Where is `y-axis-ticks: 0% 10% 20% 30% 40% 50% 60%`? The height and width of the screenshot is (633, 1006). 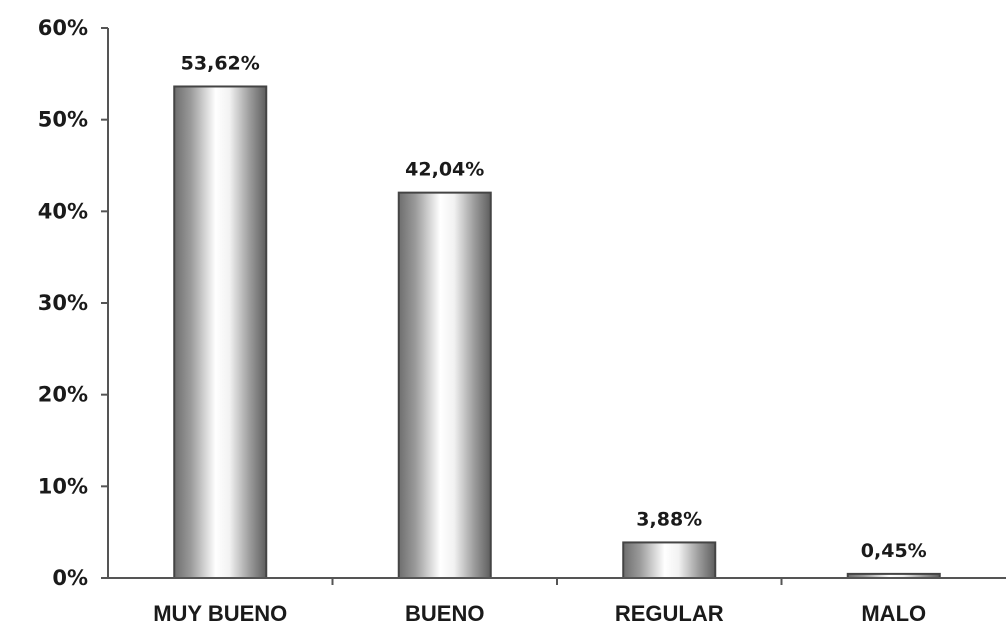 y-axis-ticks: 0% 10% 20% 30% 40% 50% 60% is located at coordinates (73, 303).